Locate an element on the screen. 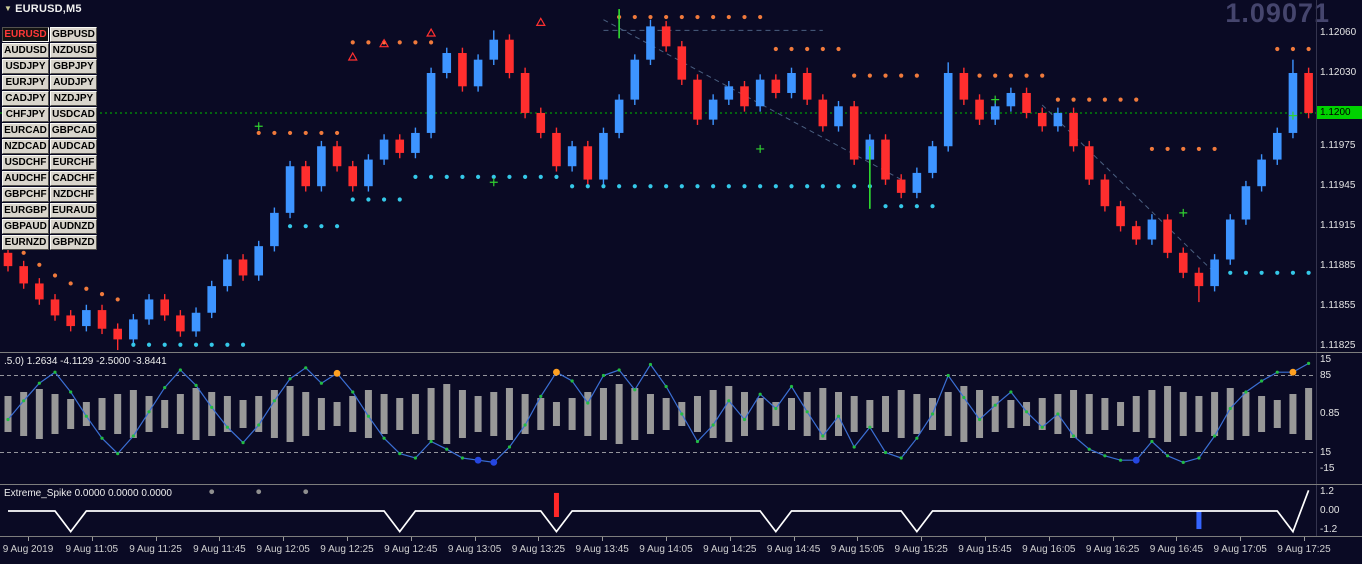 This screenshot has height=564, width=1362. pair-button-audcad: AUDCAD is located at coordinates (73, 146).